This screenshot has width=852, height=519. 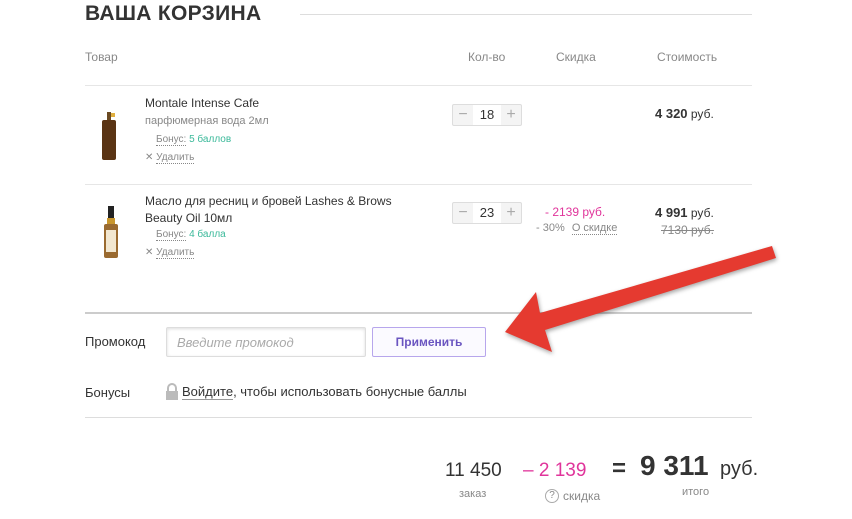 What do you see at coordinates (552, 496) in the screenshot?
I see `help-icon: ?` at bounding box center [552, 496].